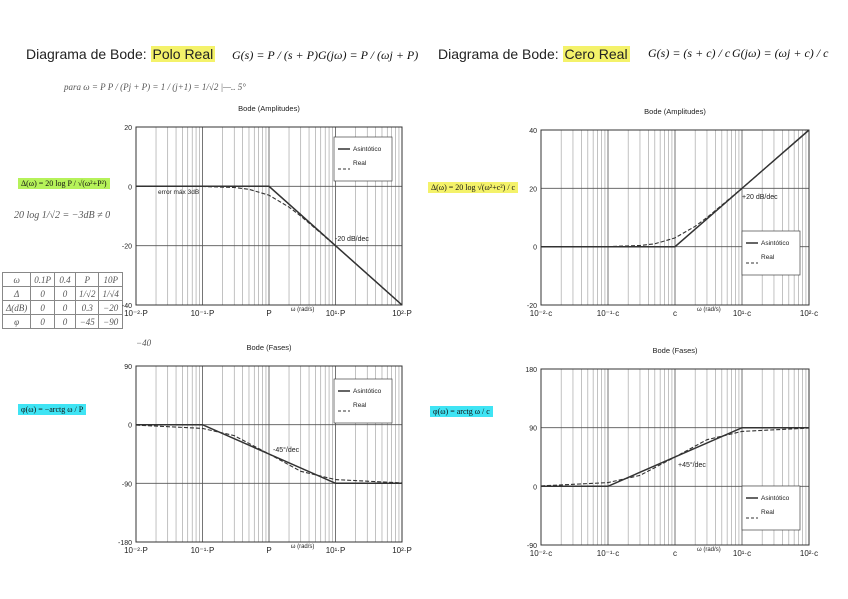 This screenshot has width=848, height=599. I want to click on left-amp-equation: Δ(ω) = 20 log P / √(ω²+P²), so click(64, 183).